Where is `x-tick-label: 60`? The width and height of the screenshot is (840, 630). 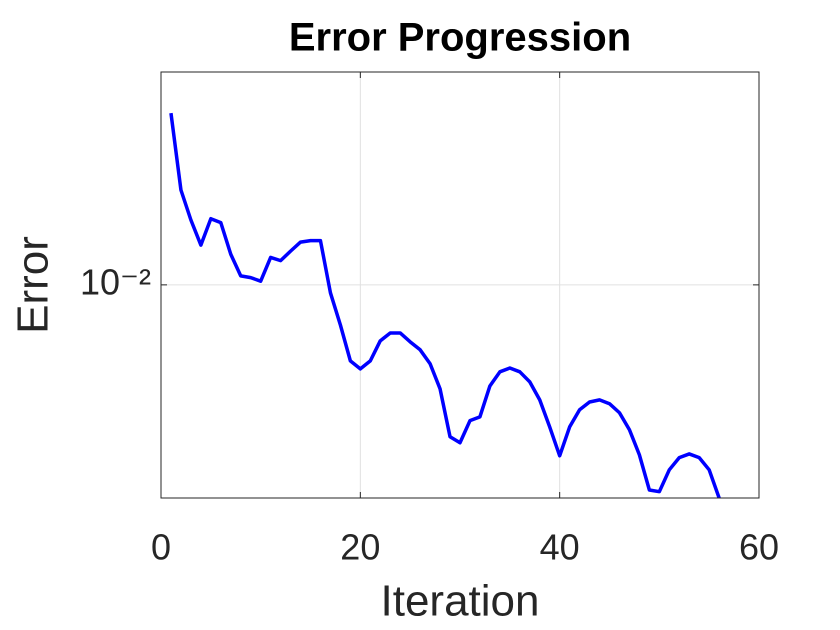 x-tick-label: 60 is located at coordinates (759, 547).